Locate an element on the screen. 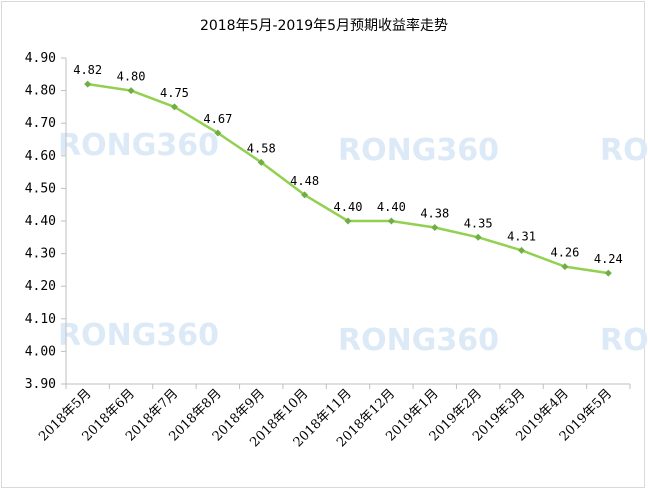 This screenshot has height=491, width=648. data-label: 4.24 is located at coordinates (608, 259).